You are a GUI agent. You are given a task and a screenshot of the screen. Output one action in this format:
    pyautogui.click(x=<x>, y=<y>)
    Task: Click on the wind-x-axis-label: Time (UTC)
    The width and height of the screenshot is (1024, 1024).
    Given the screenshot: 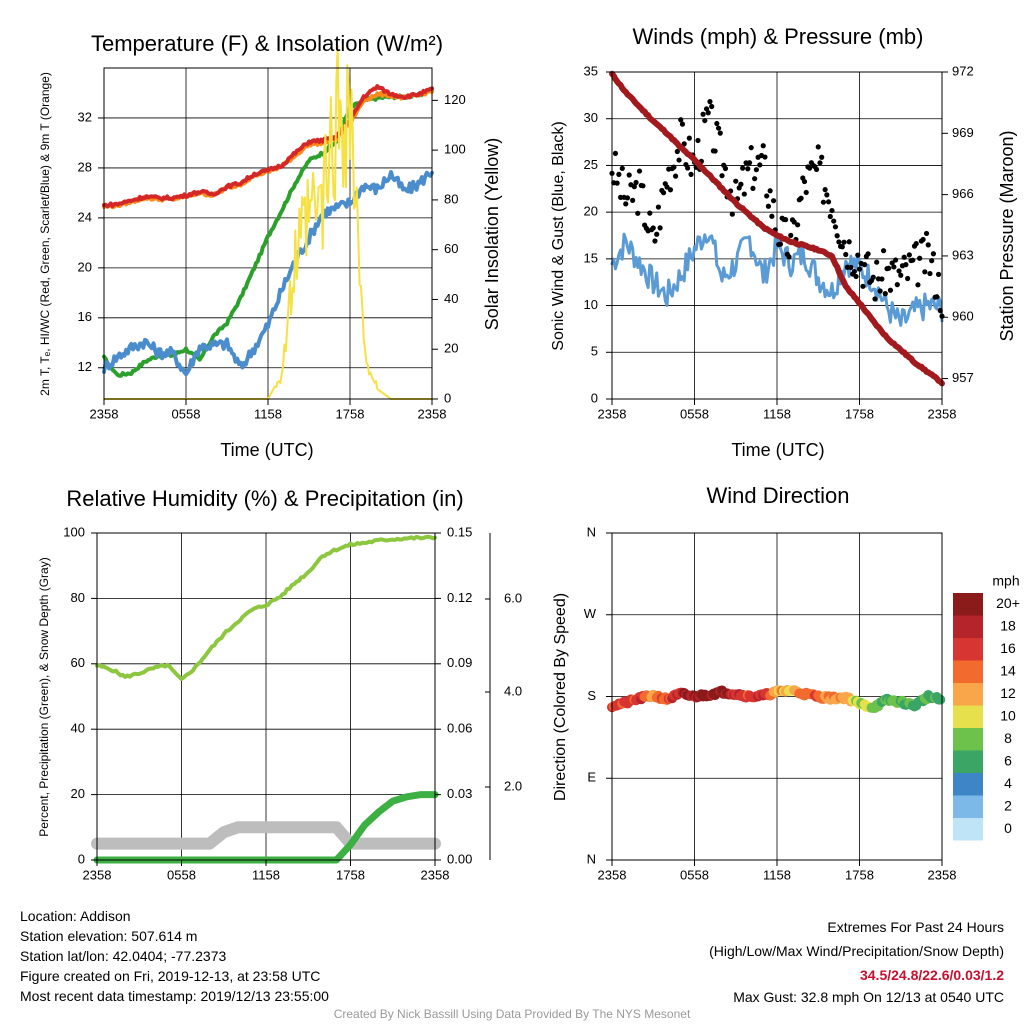 What is the action you would take?
    pyautogui.click(x=777, y=450)
    